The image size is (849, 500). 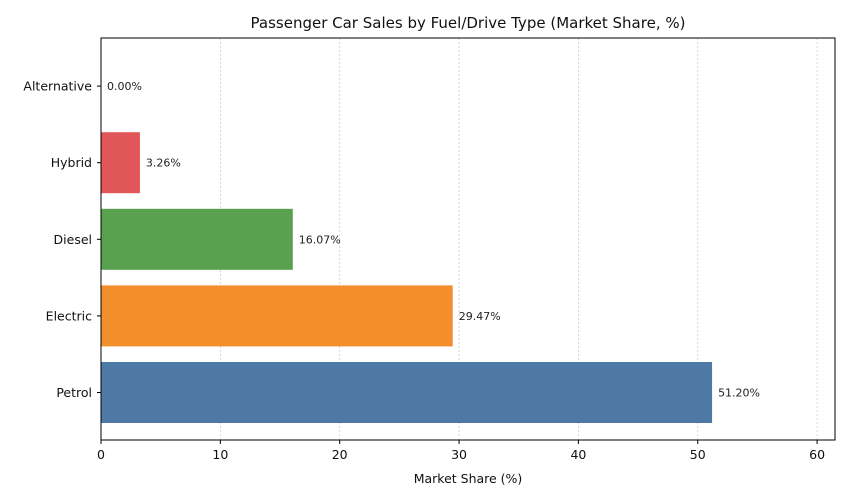 What do you see at coordinates (277, 316) in the screenshot?
I see `bar-electric` at bounding box center [277, 316].